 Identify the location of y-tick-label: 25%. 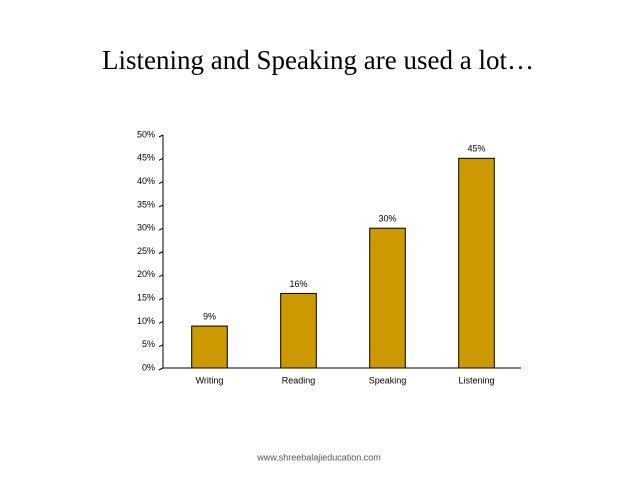
(146, 251).